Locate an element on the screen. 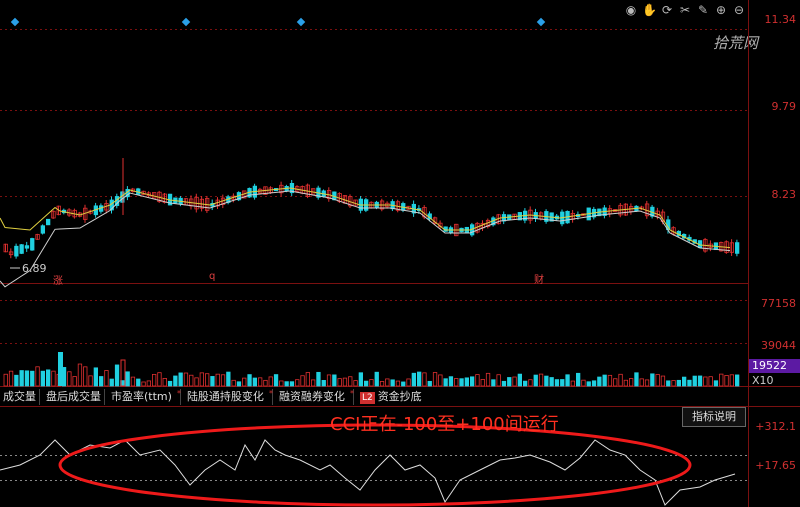  tab-pe-ratio: 市盈率(ttm) * is located at coordinates (143, 397).